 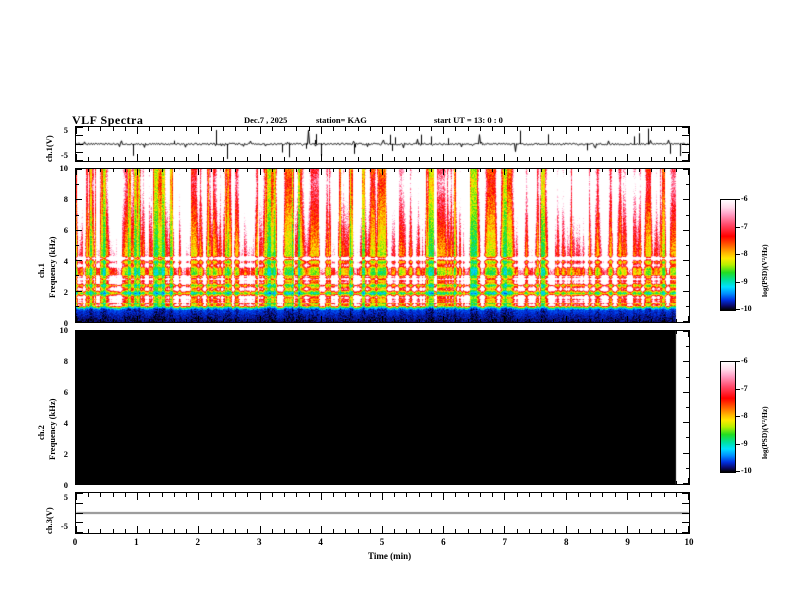 I want to click on ch2-colorbar-tick-label--9: -9, so click(x=744, y=443).